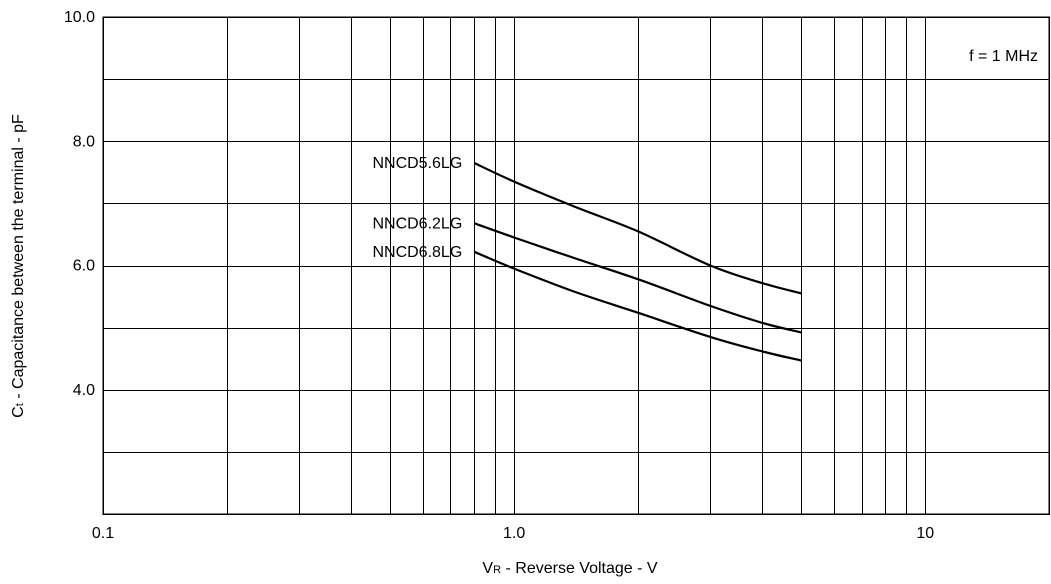  What do you see at coordinates (79, 17) in the screenshot?
I see `y-tick-label: 10.0` at bounding box center [79, 17].